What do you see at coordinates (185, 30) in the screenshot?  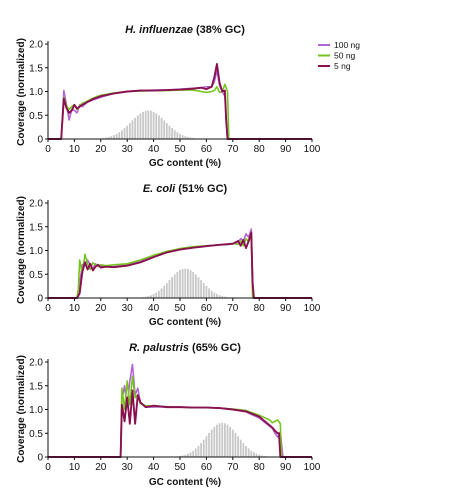 I see `chart-title: H. influenzae (38% GC)` at bounding box center [185, 30].